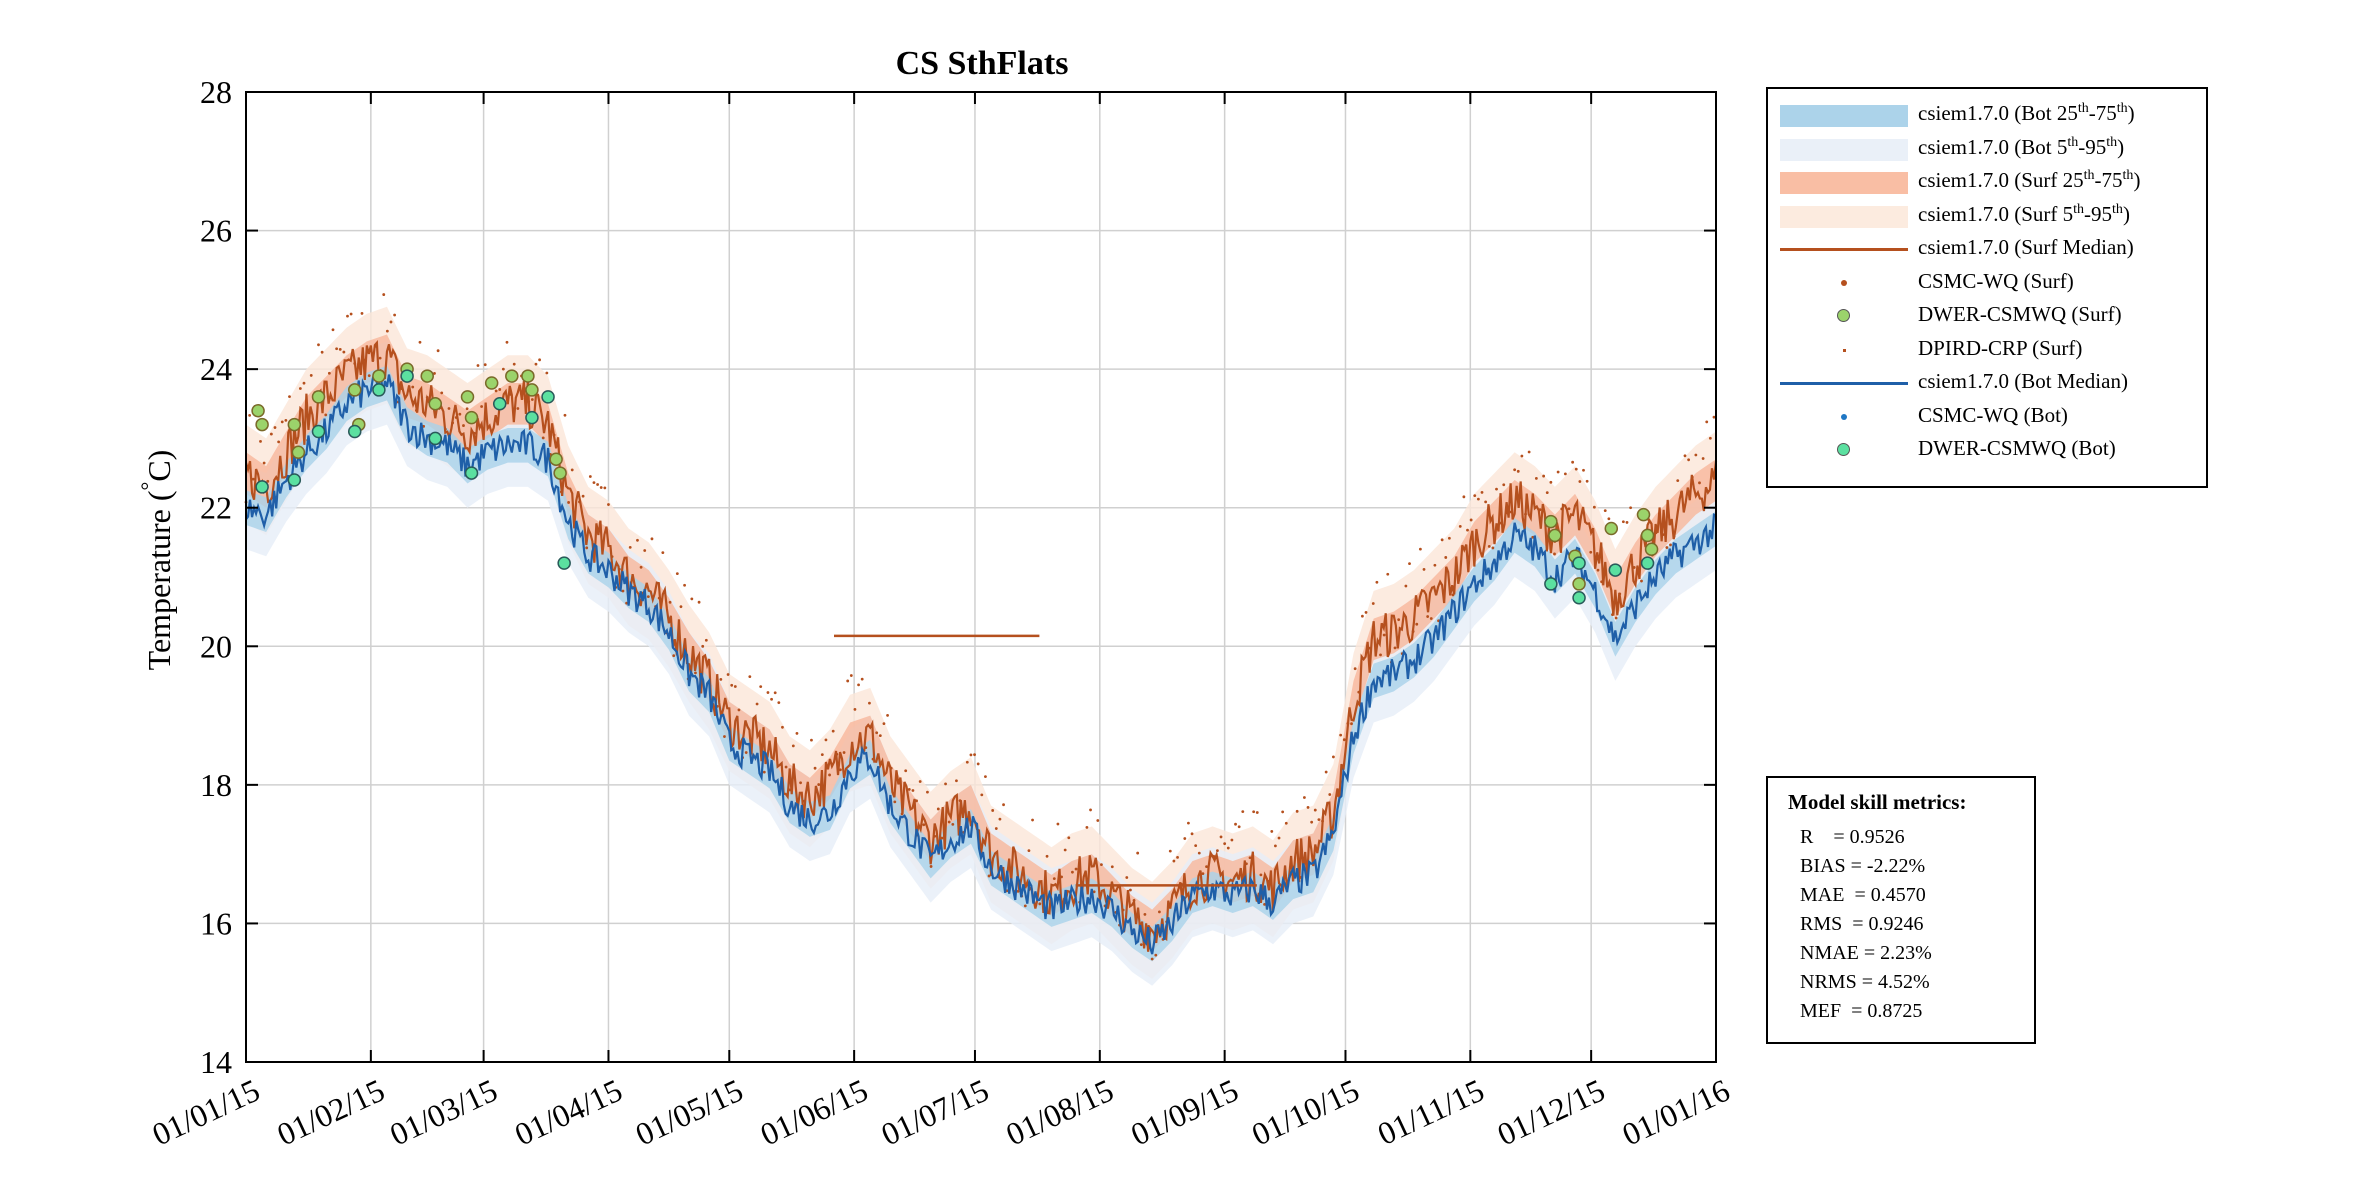 The height and width of the screenshot is (1181, 2362). I want to click on legend-label-text: csiem1.7.0 (Bot 25, so click(1998, 113).